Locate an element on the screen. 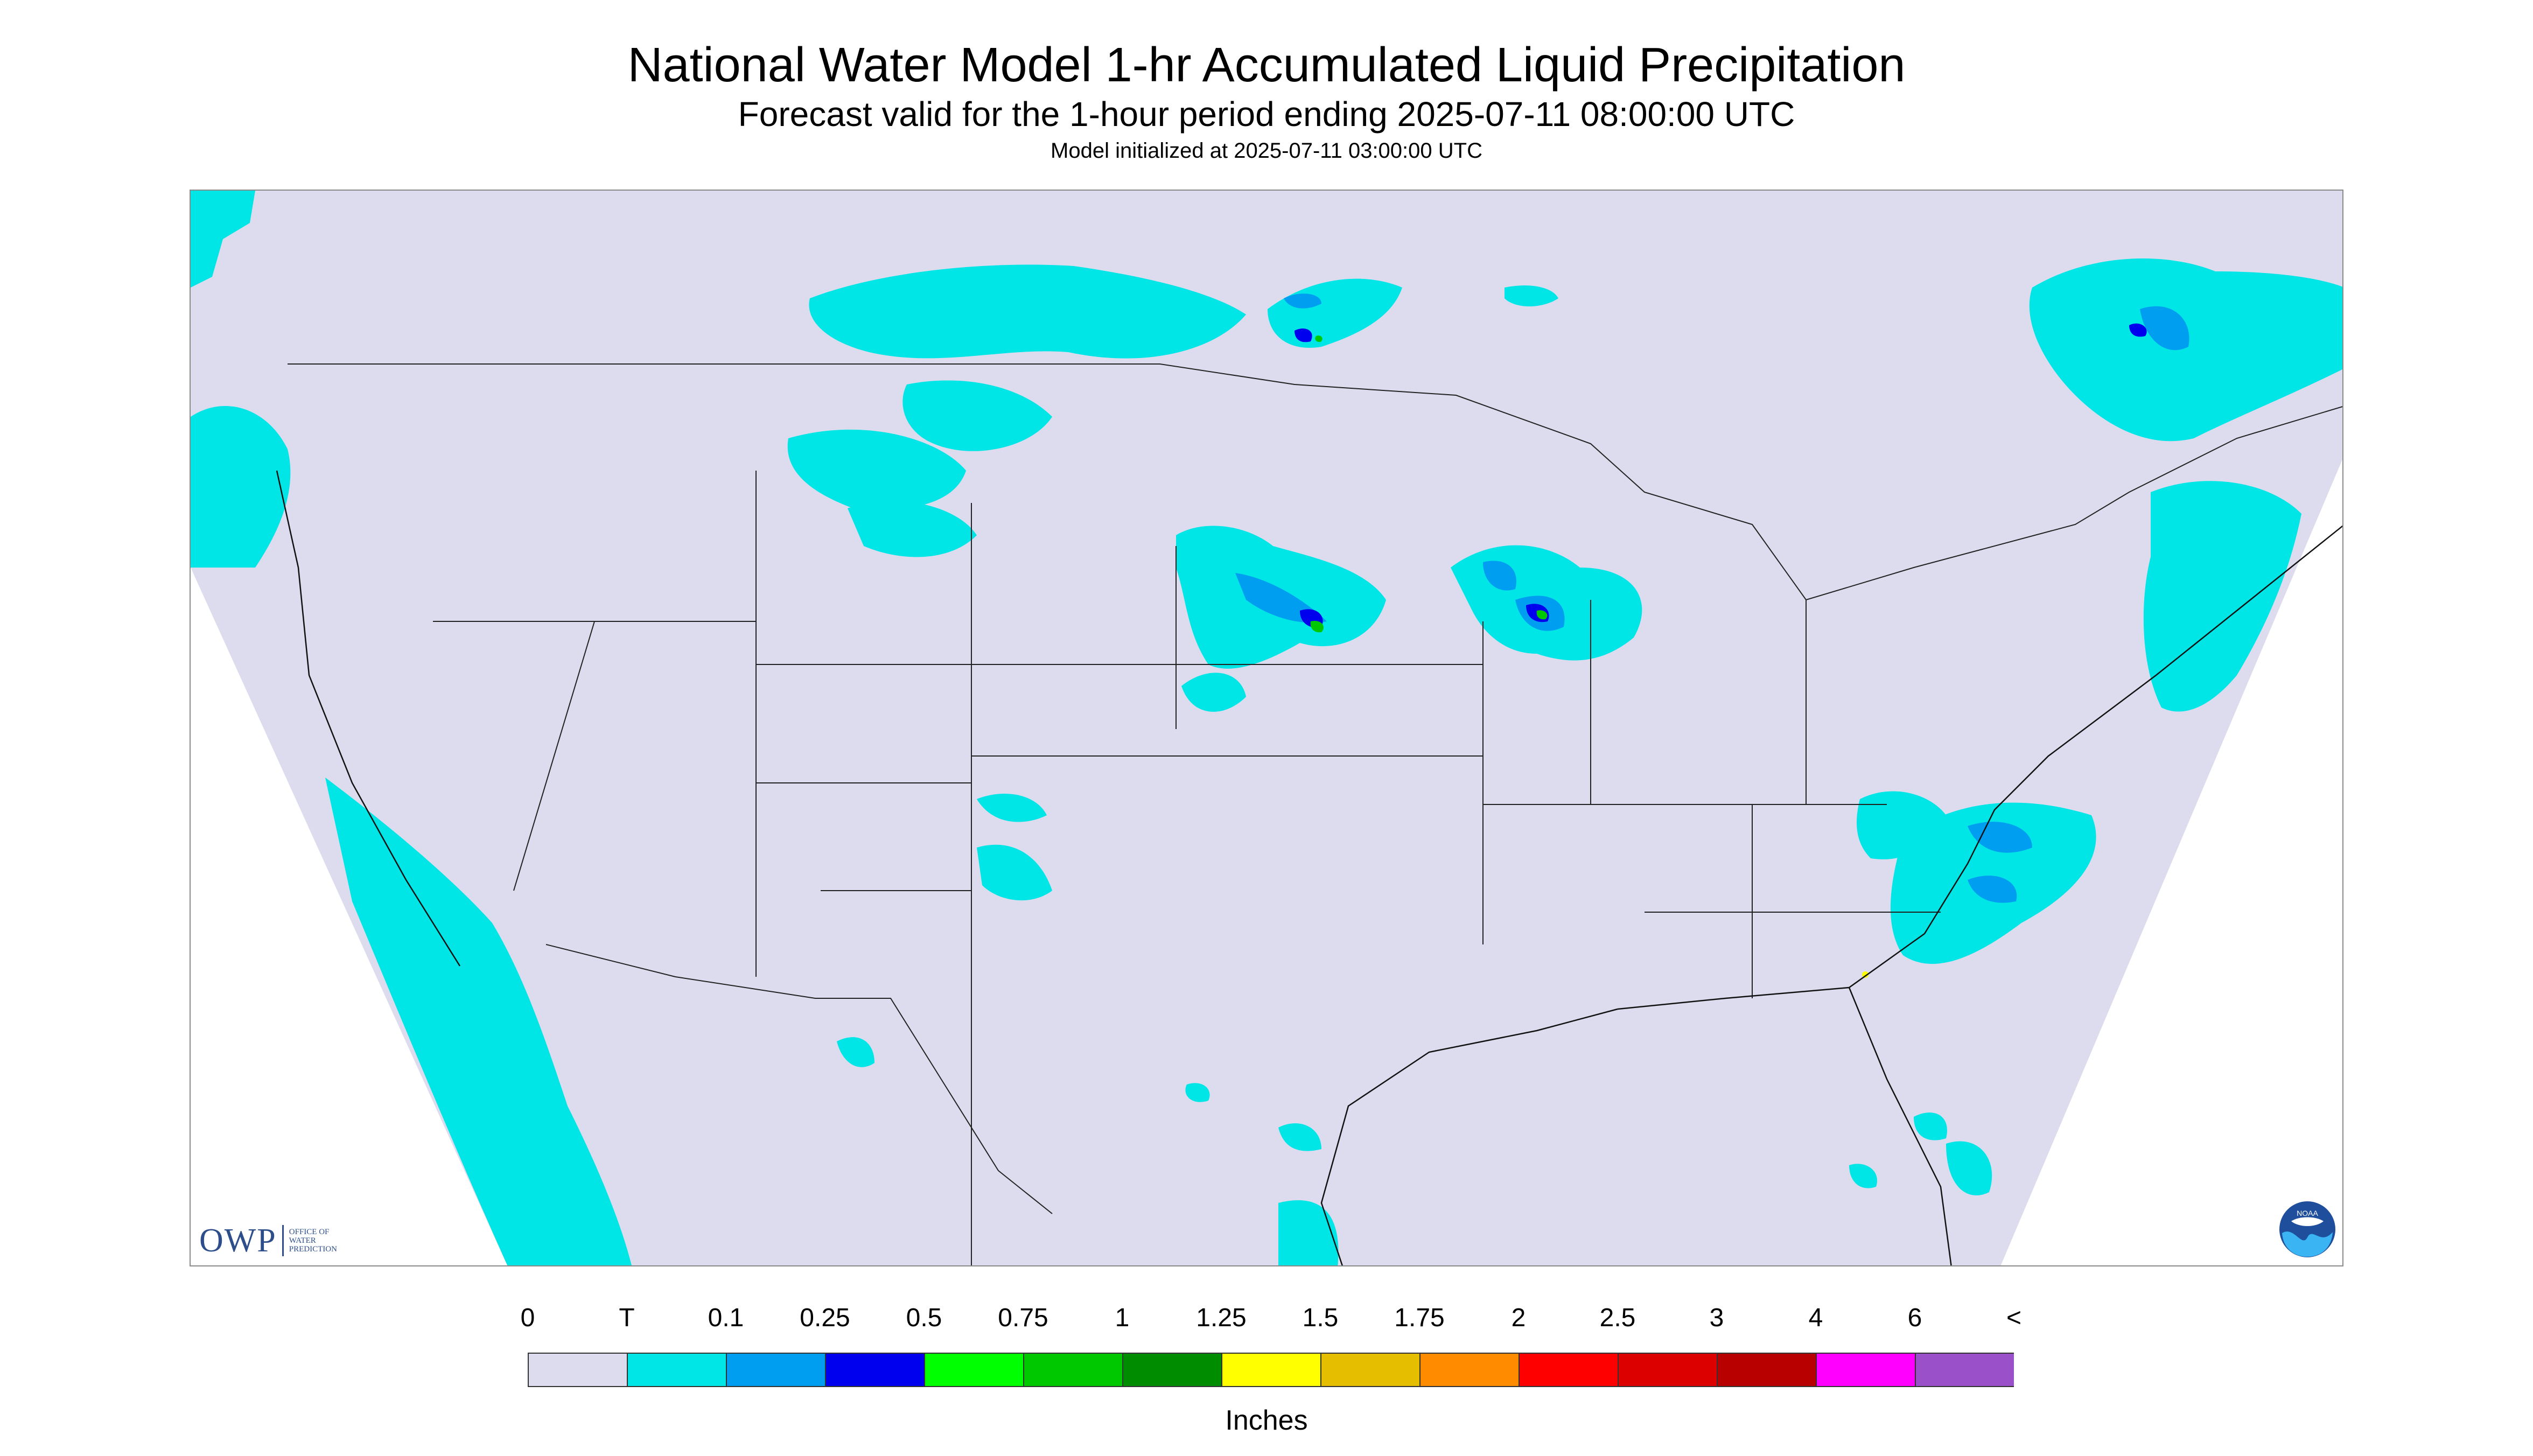 The image size is (2533, 1456). legend-unit: Inches is located at coordinates (1266, 1420).